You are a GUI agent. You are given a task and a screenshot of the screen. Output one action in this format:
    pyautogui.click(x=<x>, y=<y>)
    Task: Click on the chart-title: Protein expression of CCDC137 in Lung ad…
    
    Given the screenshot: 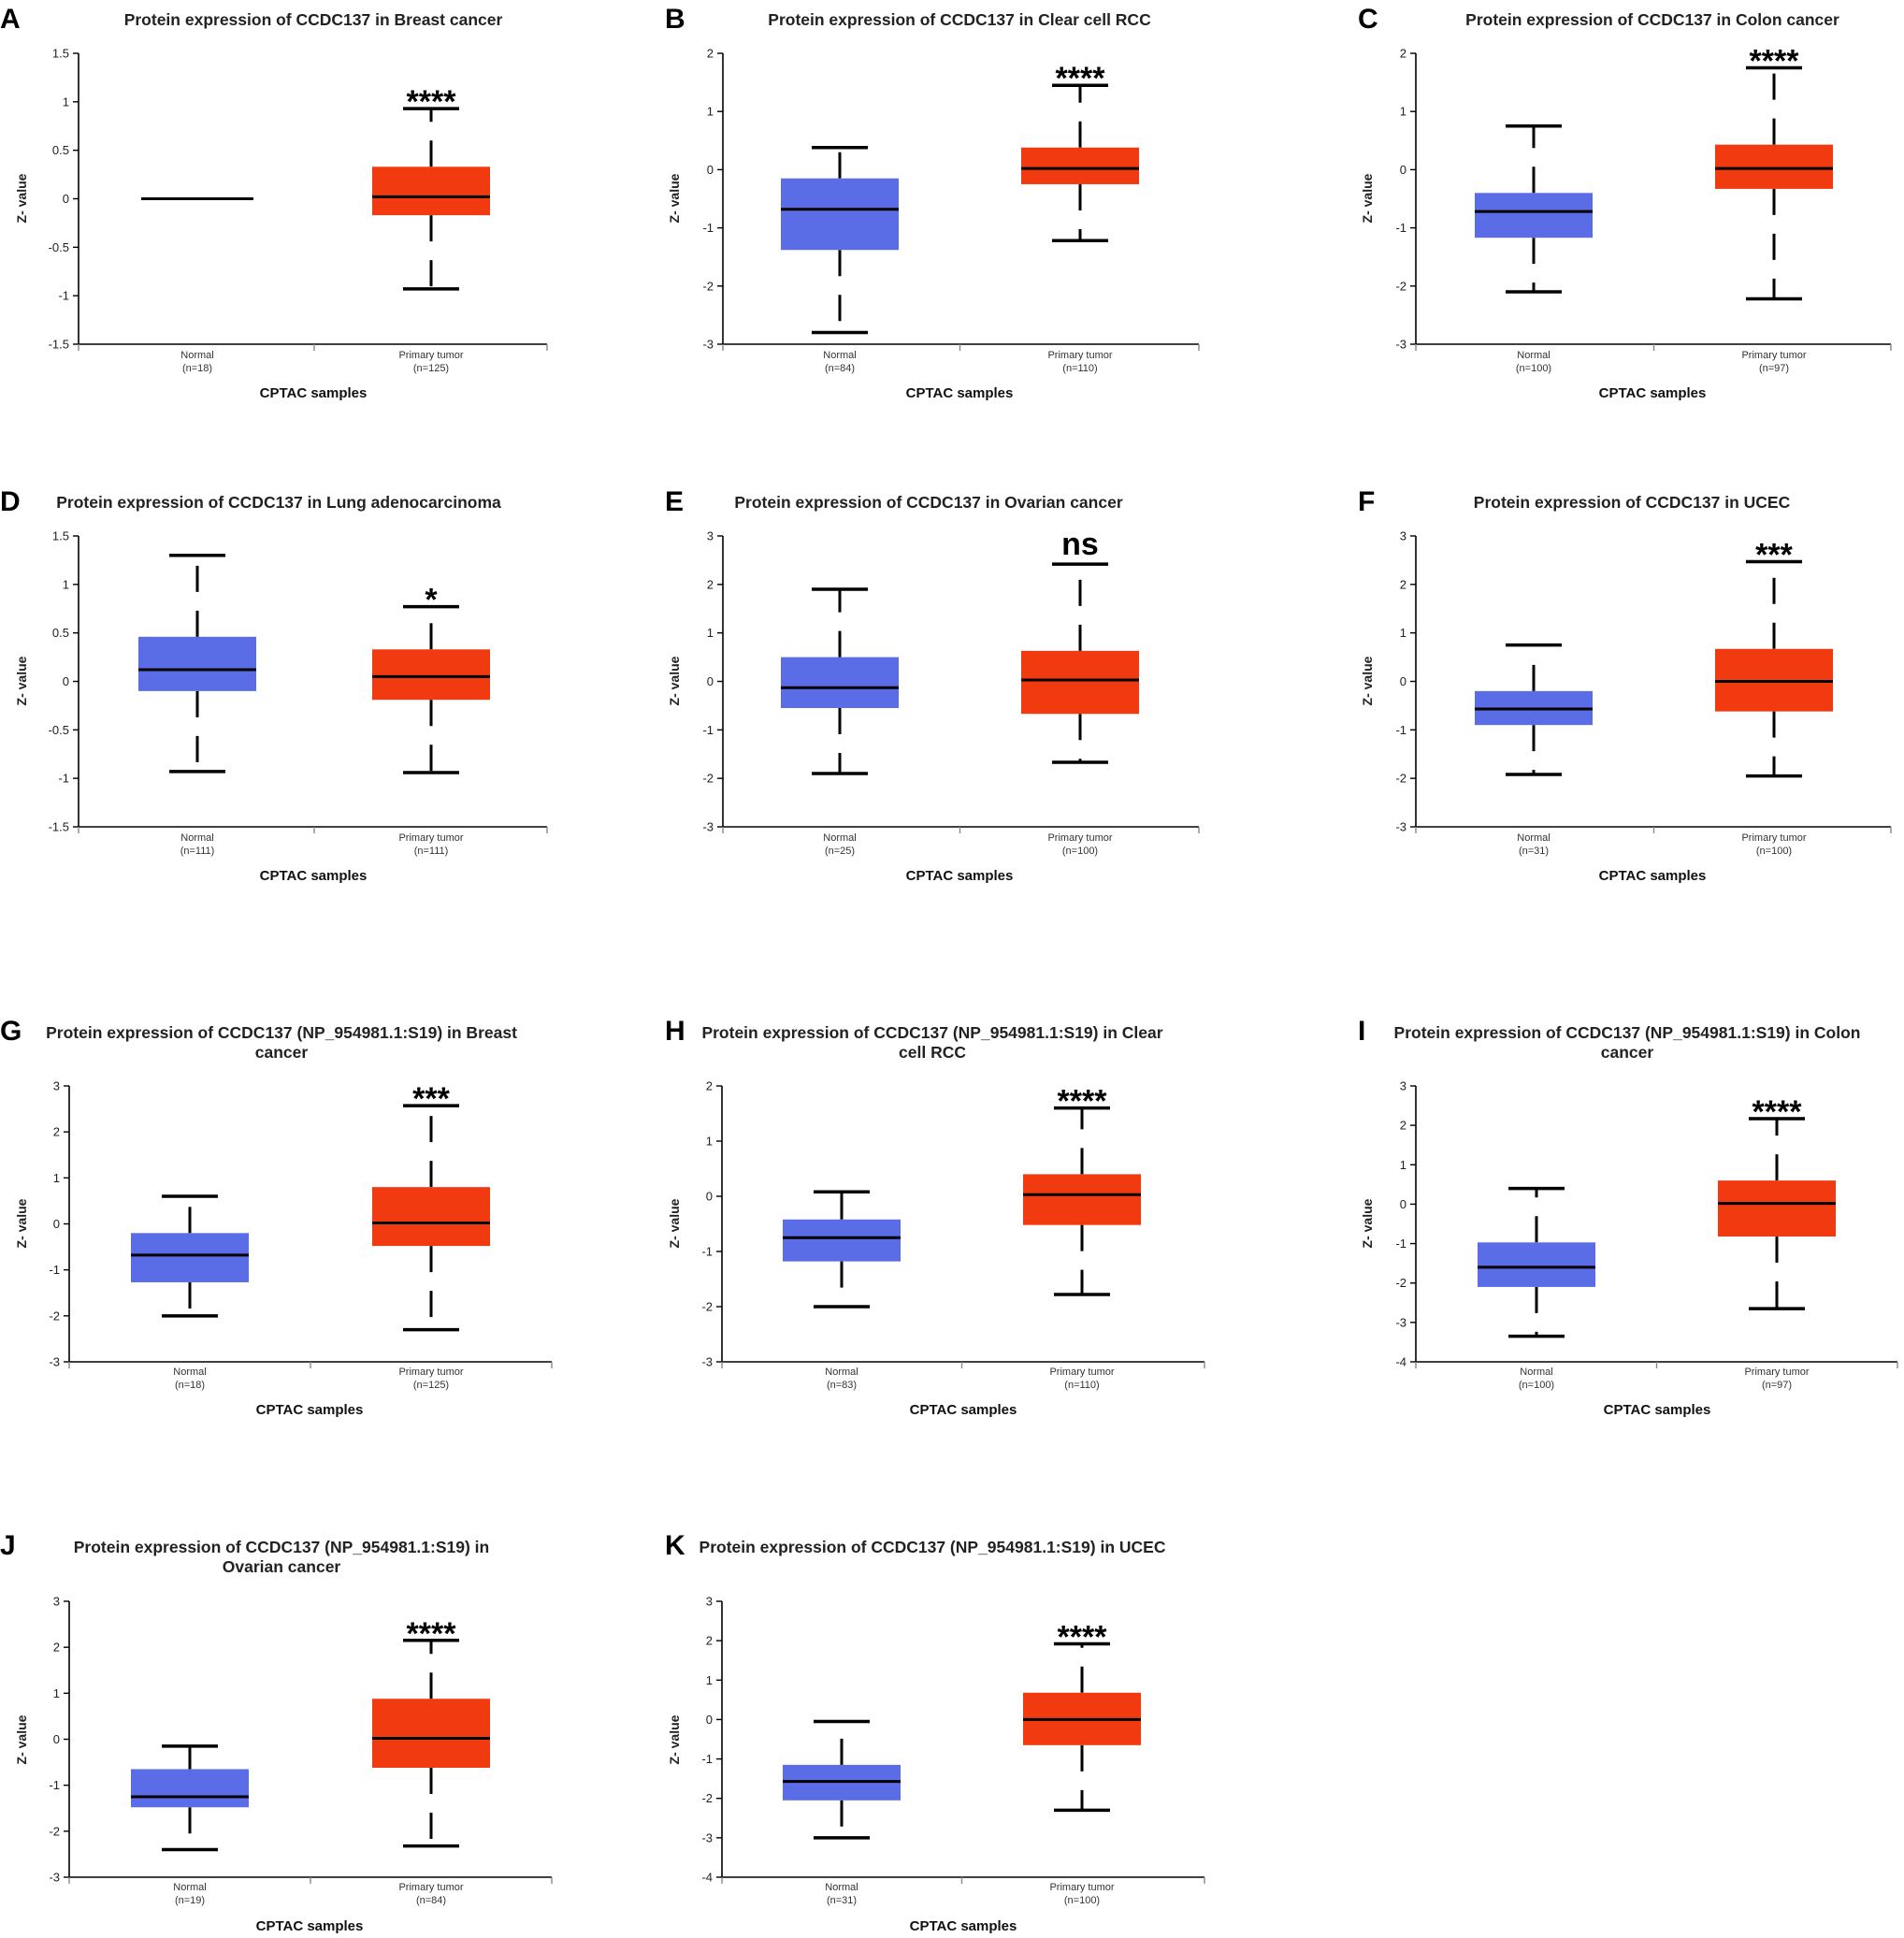 What is the action you would take?
    pyautogui.click(x=278, y=503)
    